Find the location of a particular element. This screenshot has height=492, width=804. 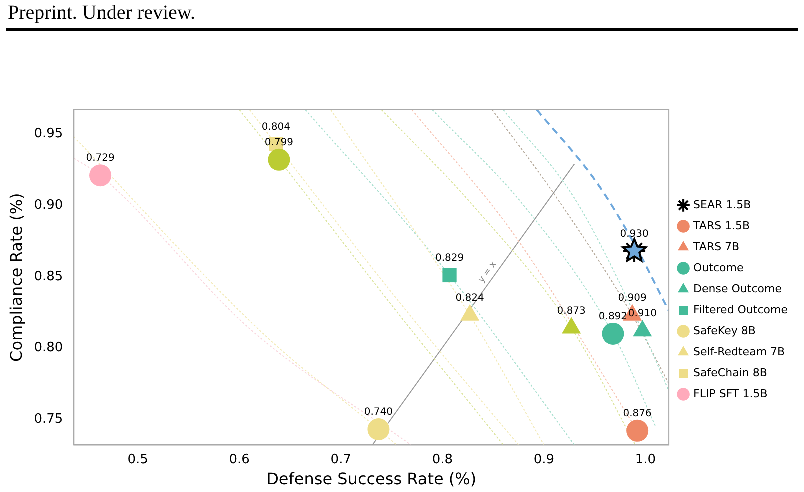

legend-label: Filtered Outcome is located at coordinates (741, 309).